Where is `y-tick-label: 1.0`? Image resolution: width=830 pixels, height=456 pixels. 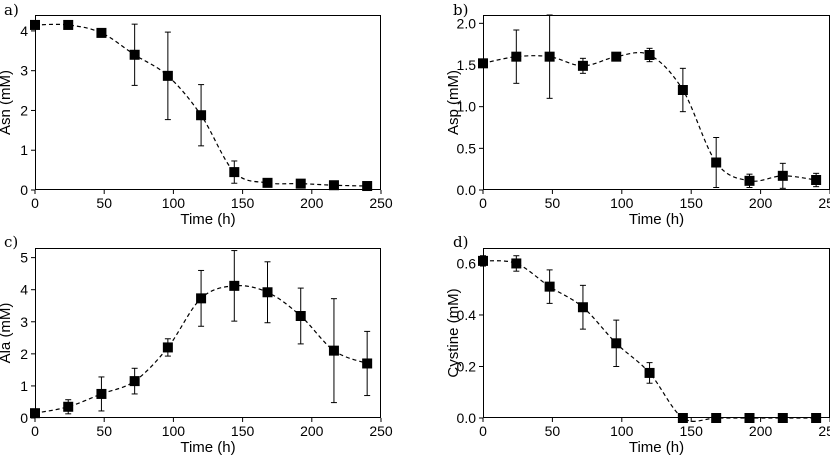 y-tick-label: 1.0 is located at coordinates (467, 107).